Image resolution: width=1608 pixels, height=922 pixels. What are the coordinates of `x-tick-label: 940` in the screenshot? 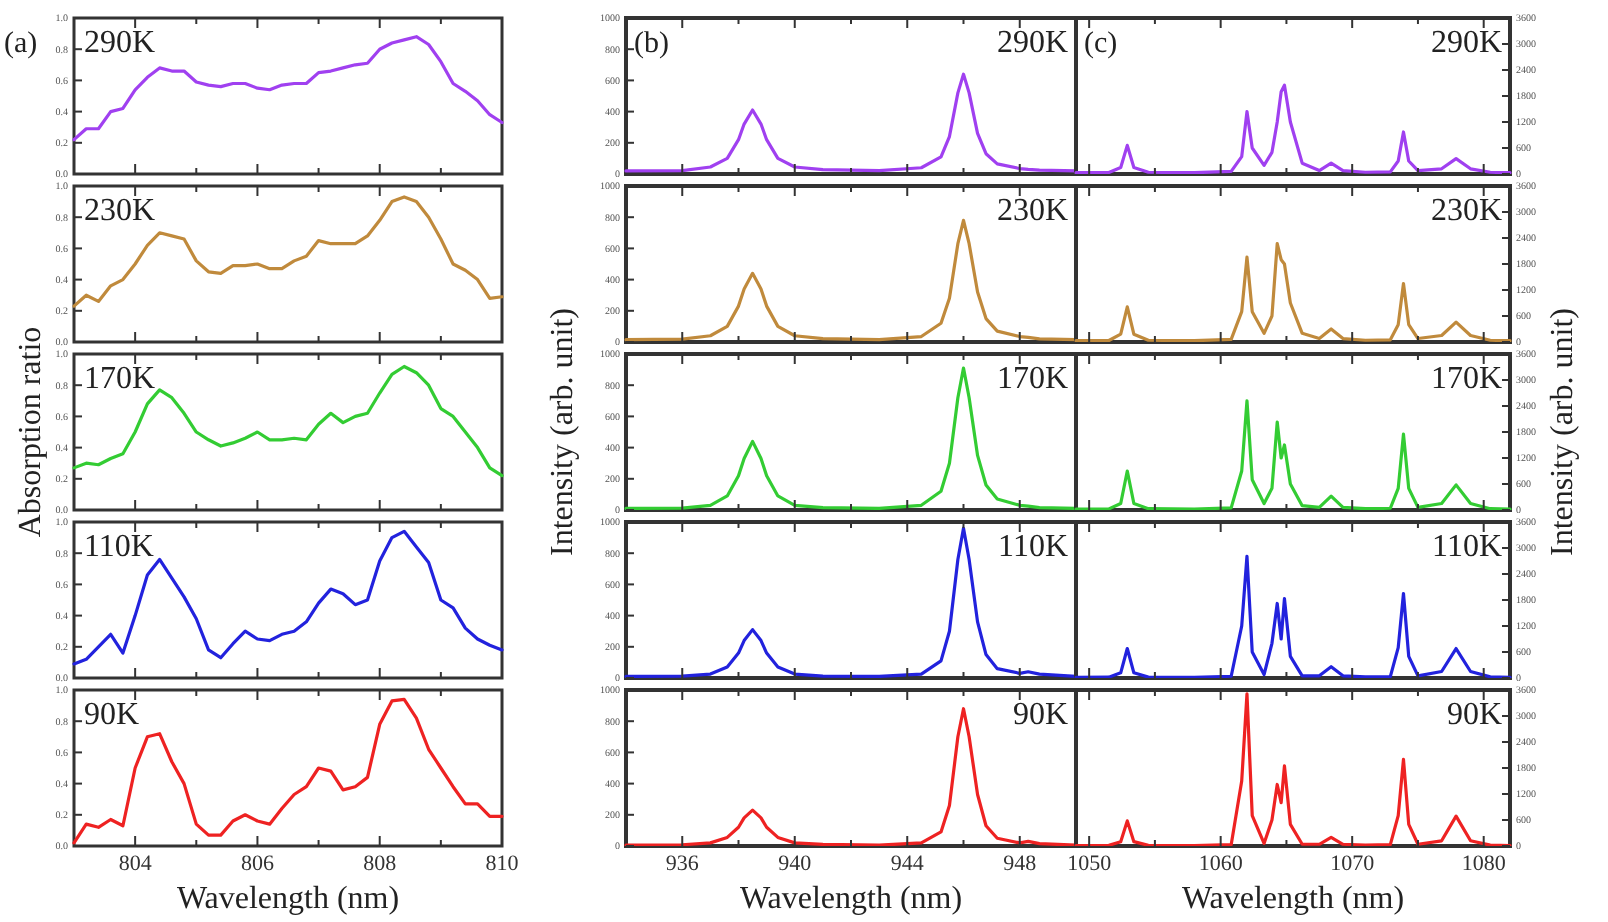 It's located at (795, 864).